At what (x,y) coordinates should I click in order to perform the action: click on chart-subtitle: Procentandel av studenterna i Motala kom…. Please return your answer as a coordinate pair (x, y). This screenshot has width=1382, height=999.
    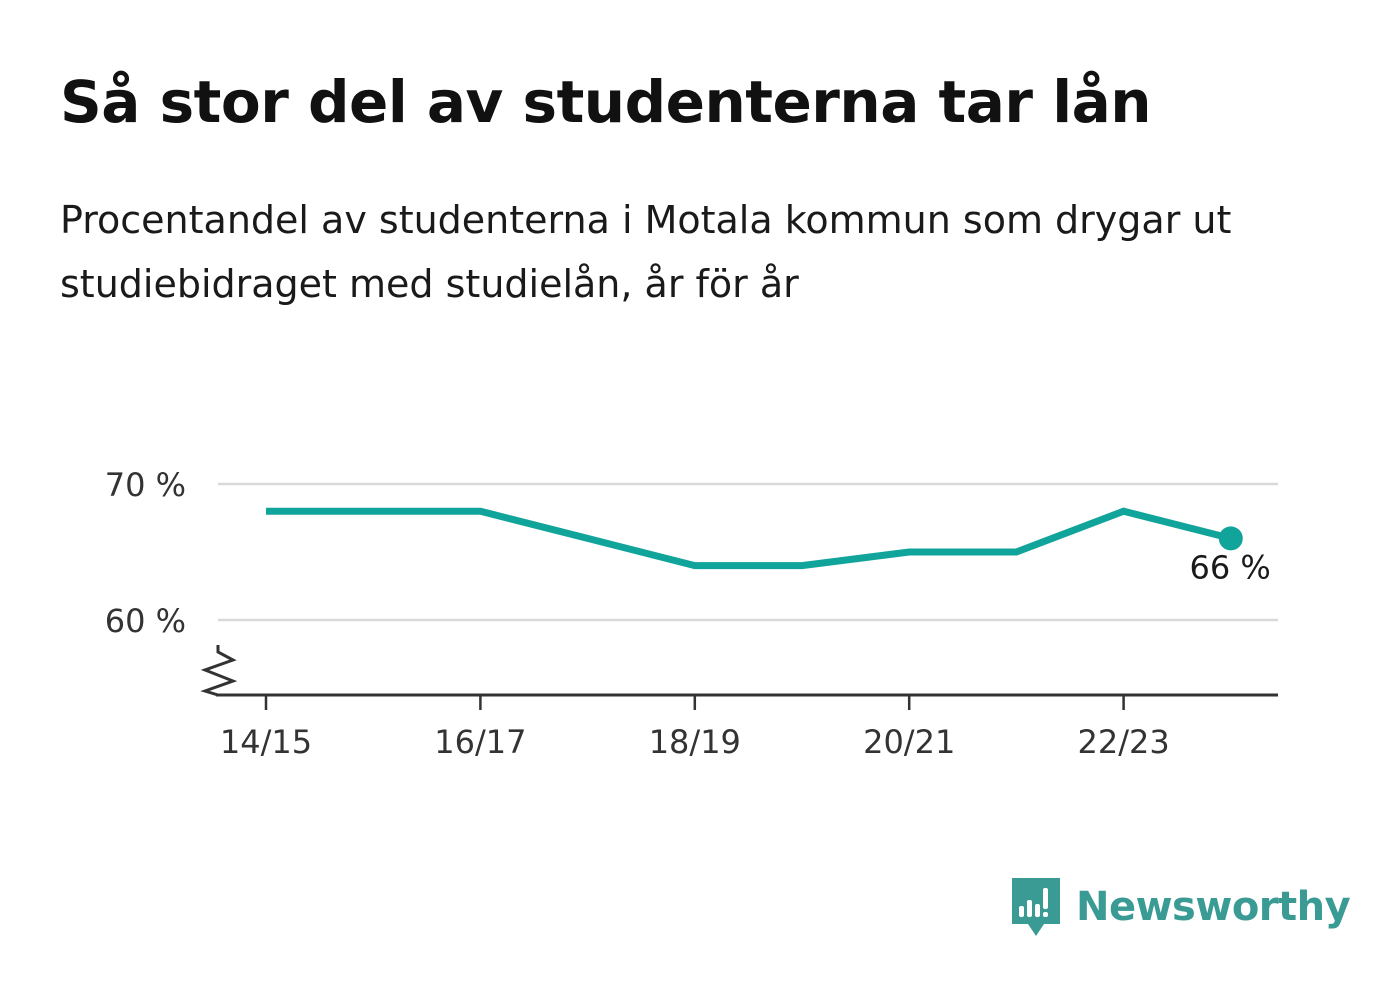
    Looking at the image, I should click on (646, 252).